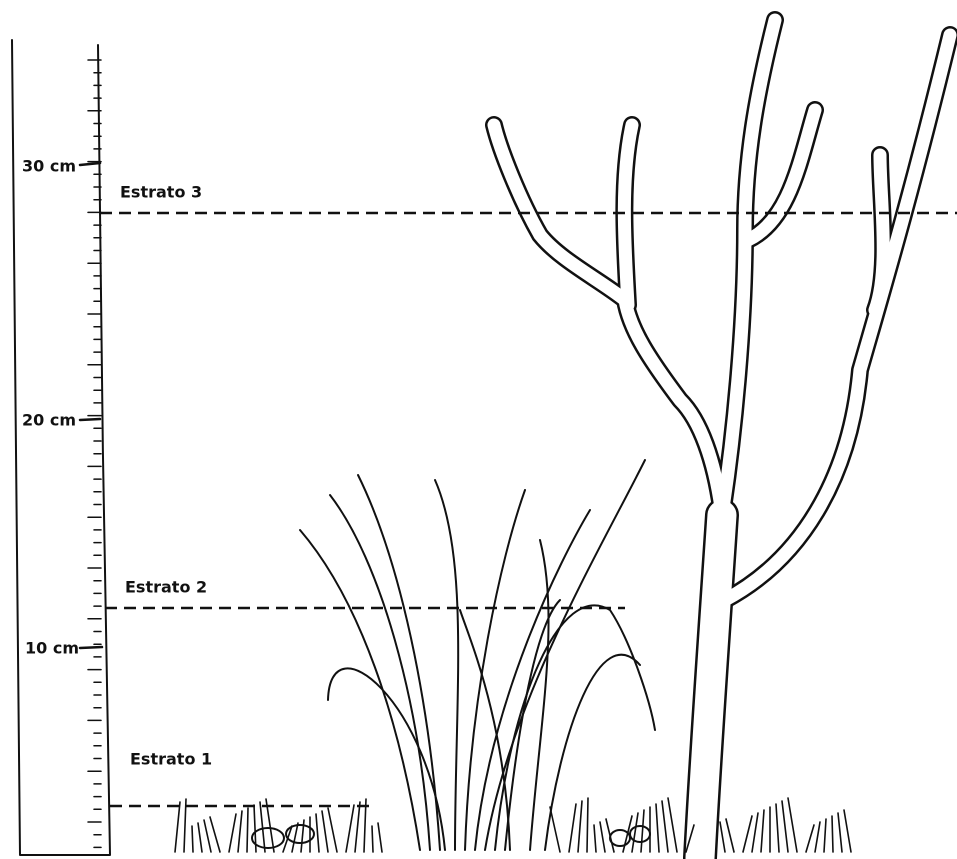 This screenshot has width=957, height=859. What do you see at coordinates (451, 836) in the screenshot?
I see `stones` at bounding box center [451, 836].